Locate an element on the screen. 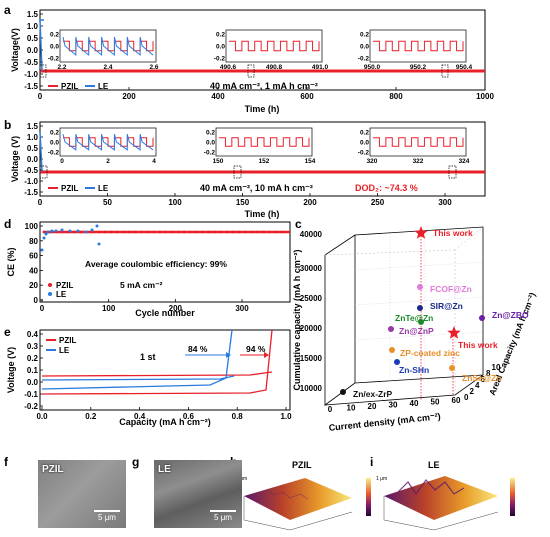 This screenshot has width=550, height=537. y-tick-label: 0.5 is located at coordinates (33, 148).